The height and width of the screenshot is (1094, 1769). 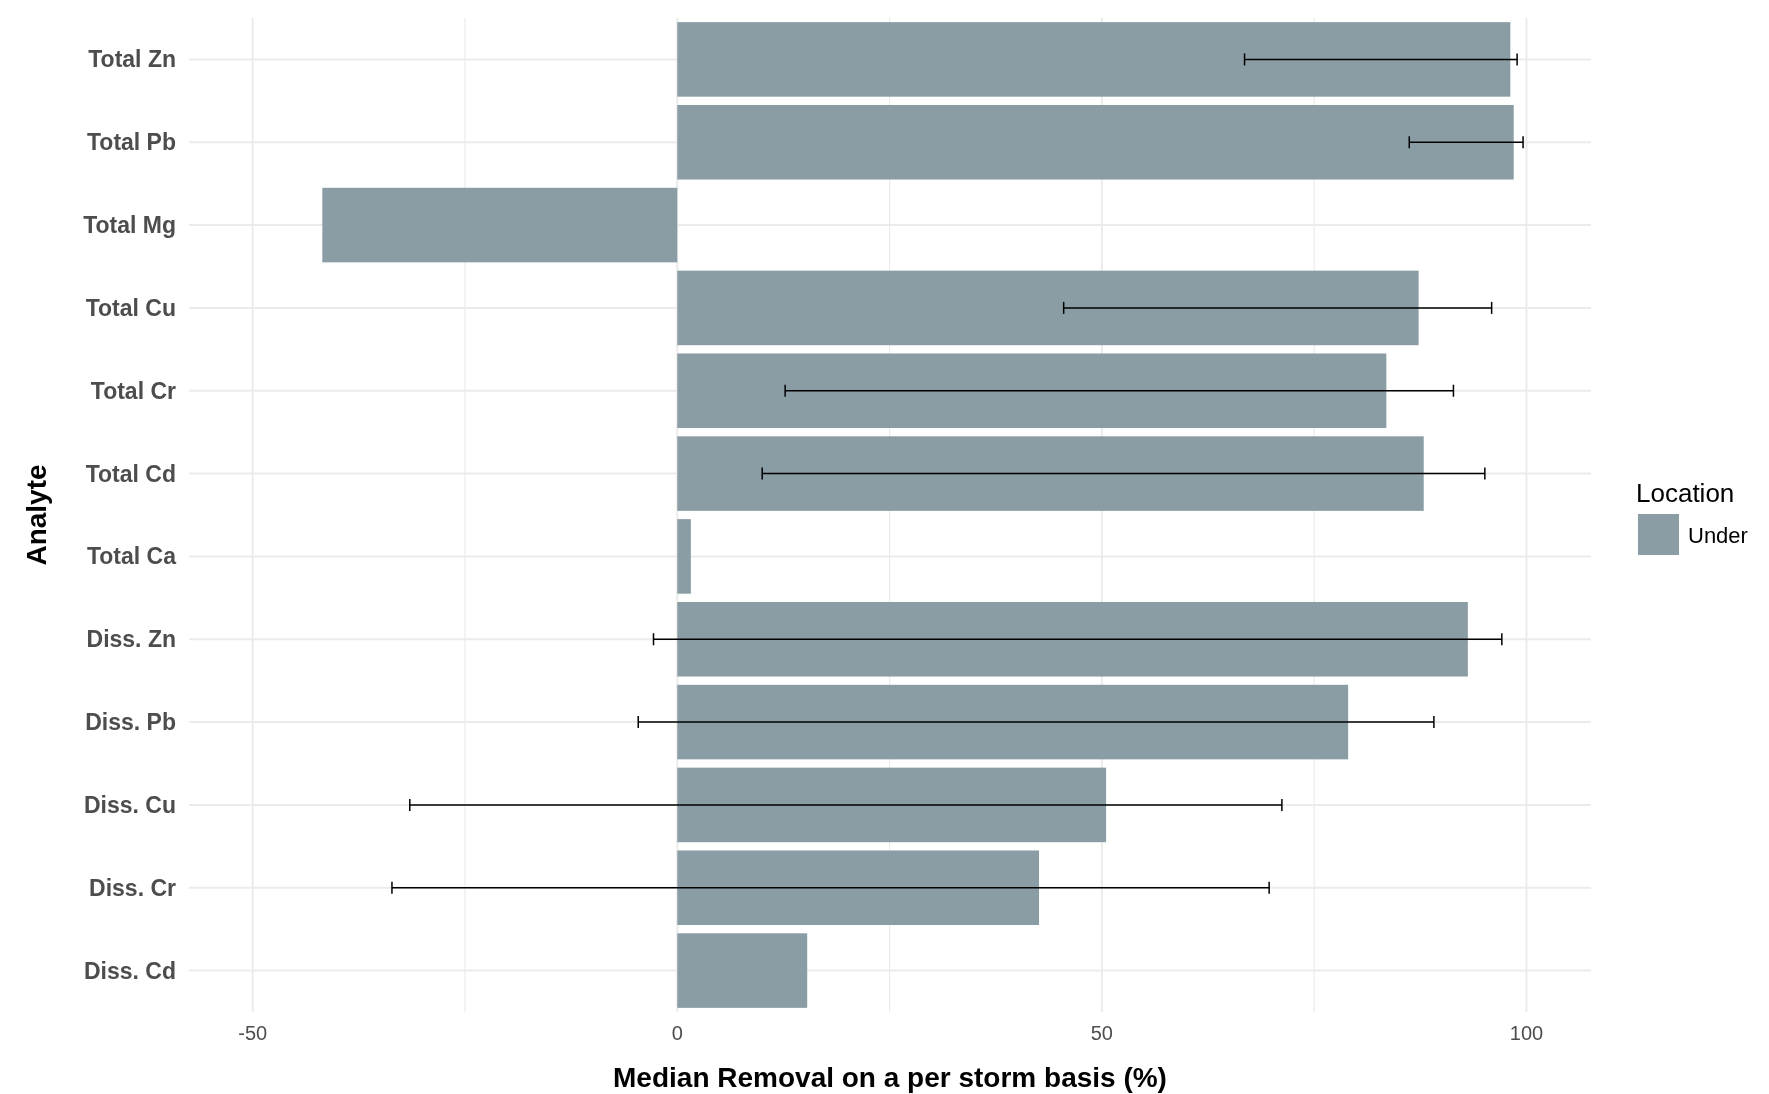 I want to click on x-tick-label: 50, so click(x=1101, y=1033).